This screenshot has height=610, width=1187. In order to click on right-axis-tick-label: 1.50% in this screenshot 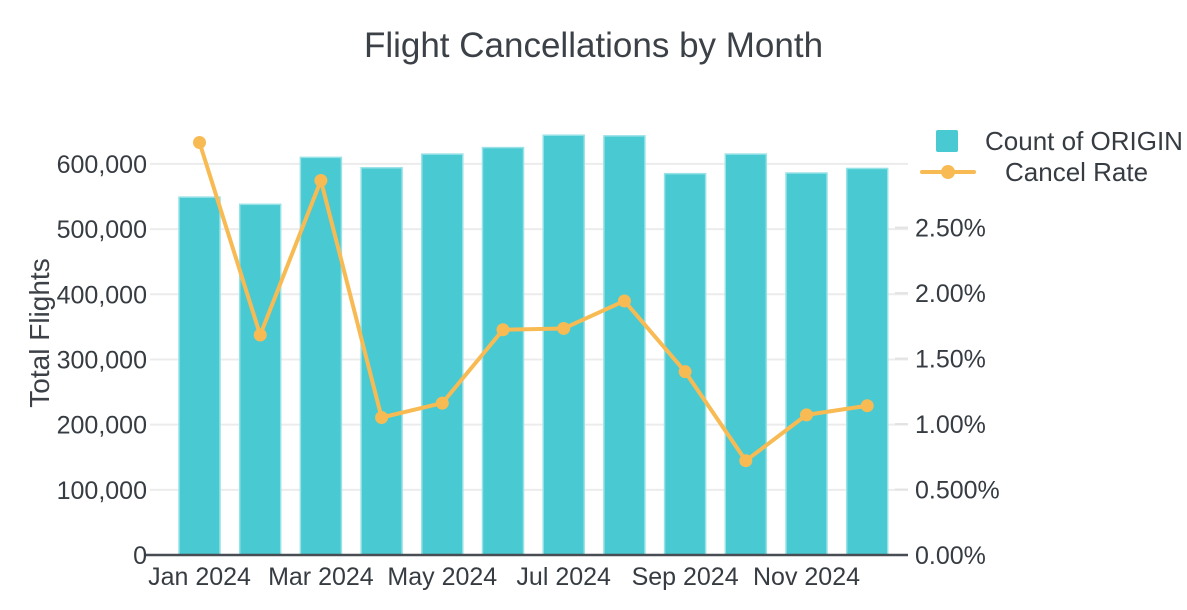, I will do `click(950, 360)`.